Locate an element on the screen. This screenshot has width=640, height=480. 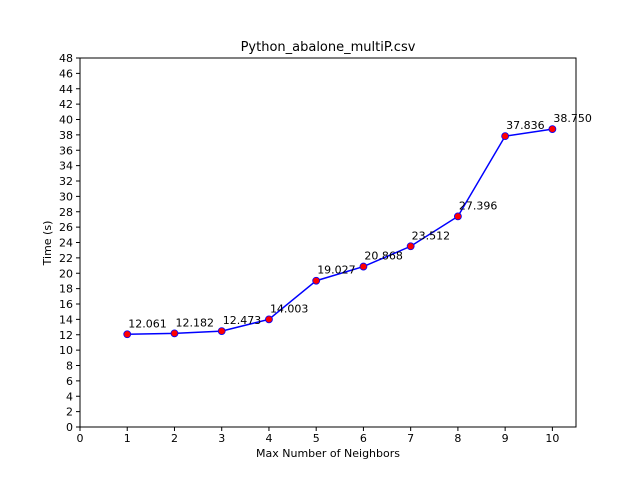
data-label: 12.473 is located at coordinates (242, 320).